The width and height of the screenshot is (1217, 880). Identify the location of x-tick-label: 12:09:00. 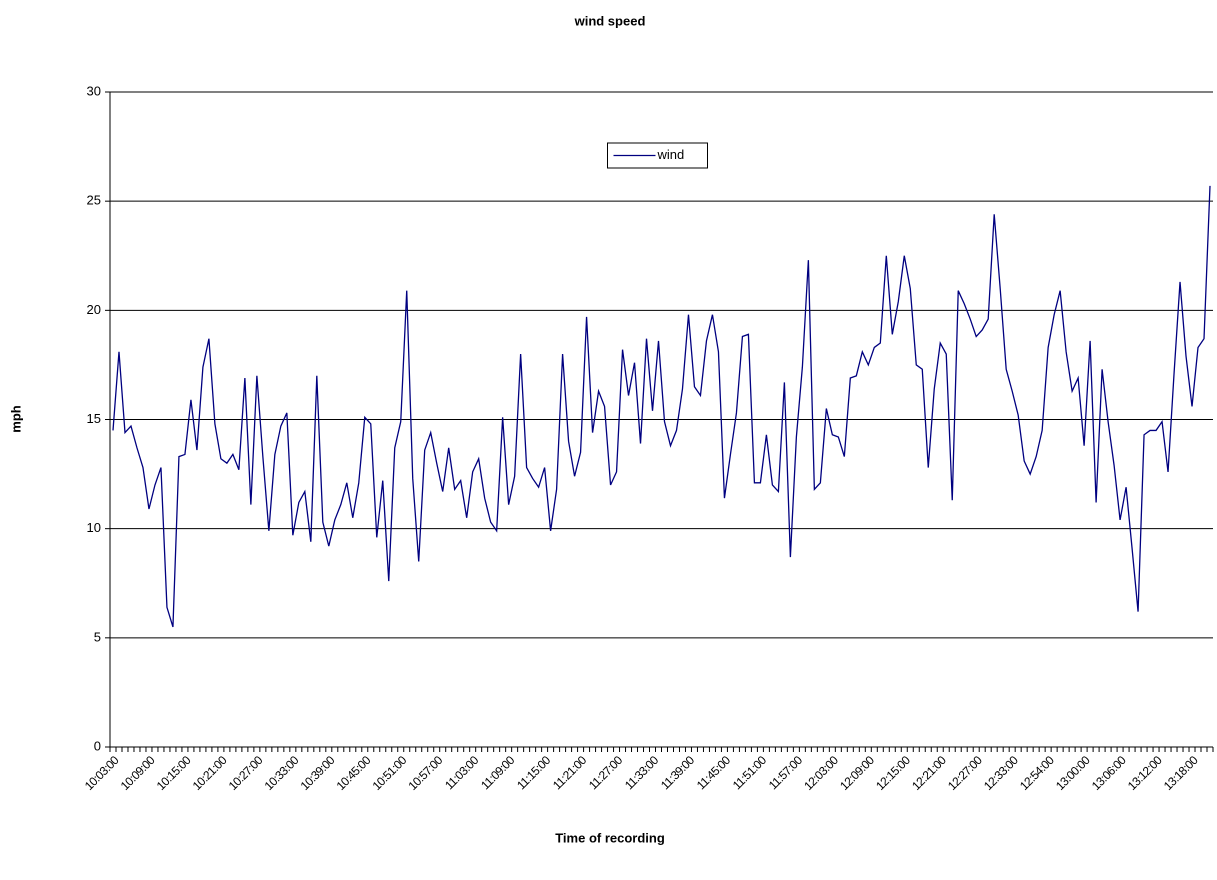
(857, 773).